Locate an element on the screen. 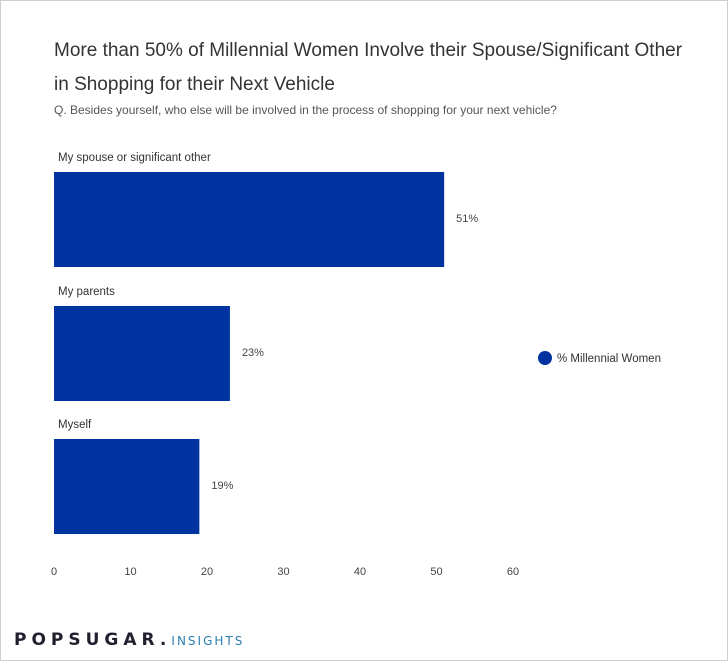  x-tick-label: 60 is located at coordinates (513, 572).